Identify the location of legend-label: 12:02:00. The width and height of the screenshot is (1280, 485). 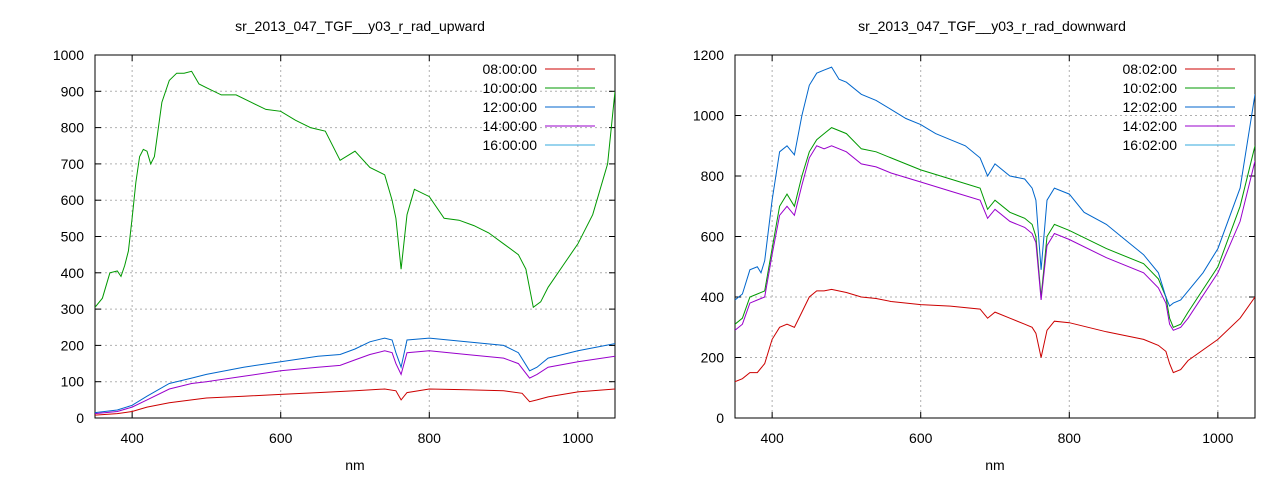
(1150, 107).